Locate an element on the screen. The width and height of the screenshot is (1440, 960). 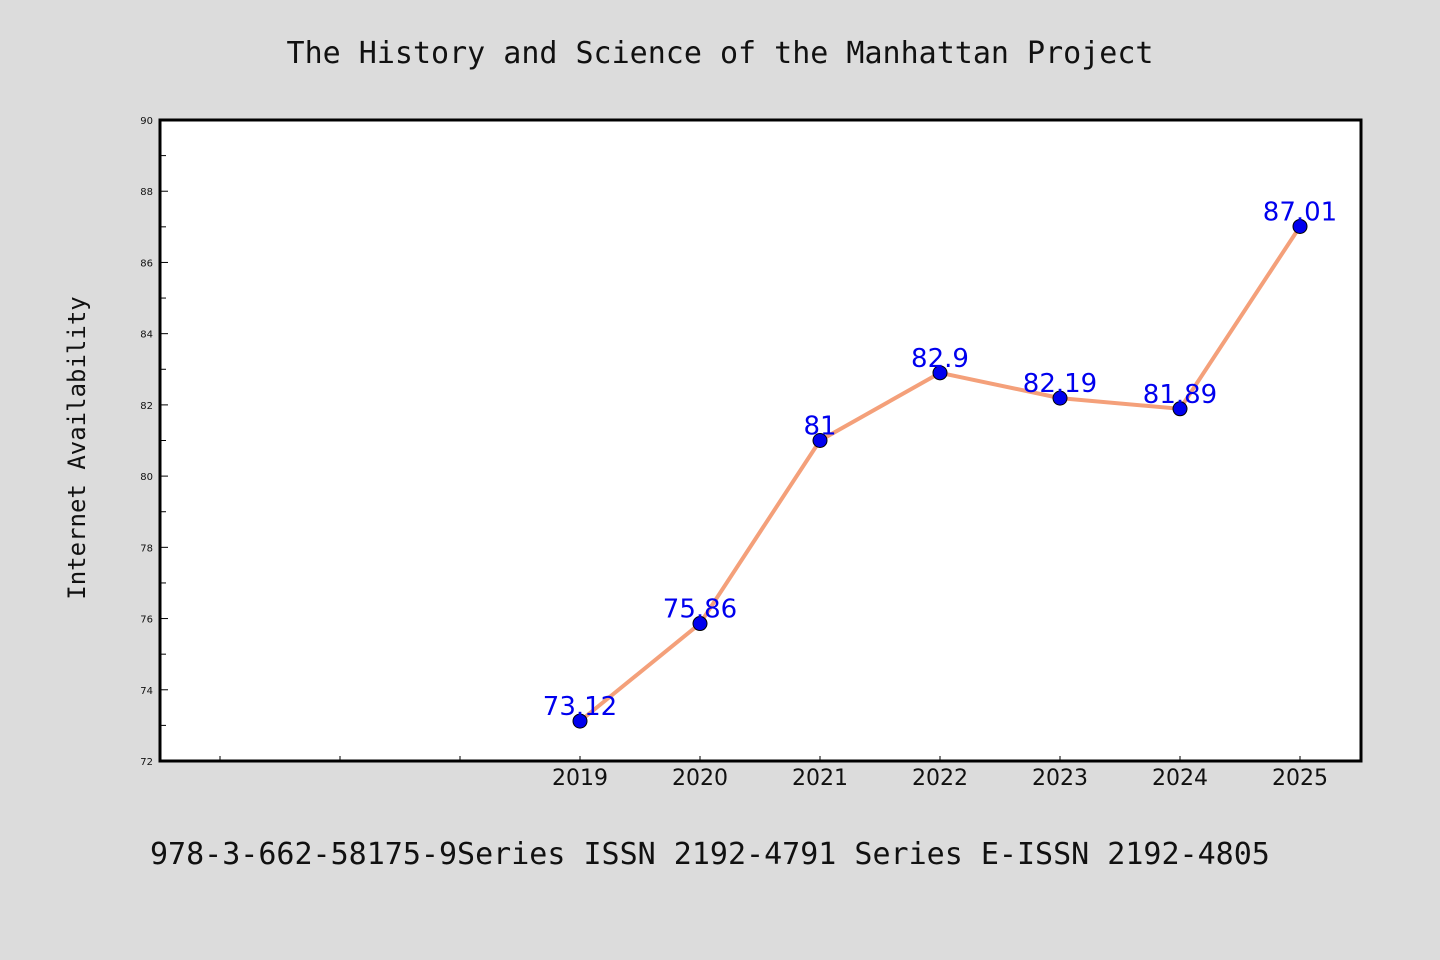
y-axis-label: Internet Availability is located at coordinates (77, 447).